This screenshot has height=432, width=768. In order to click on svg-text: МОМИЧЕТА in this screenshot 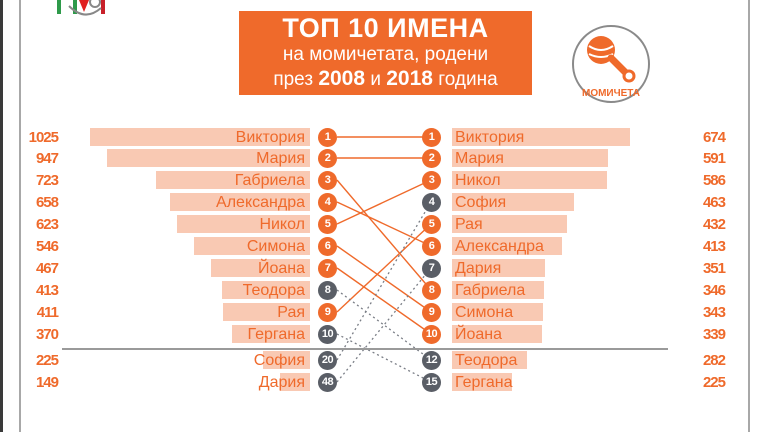, I will do `click(611, 93)`.